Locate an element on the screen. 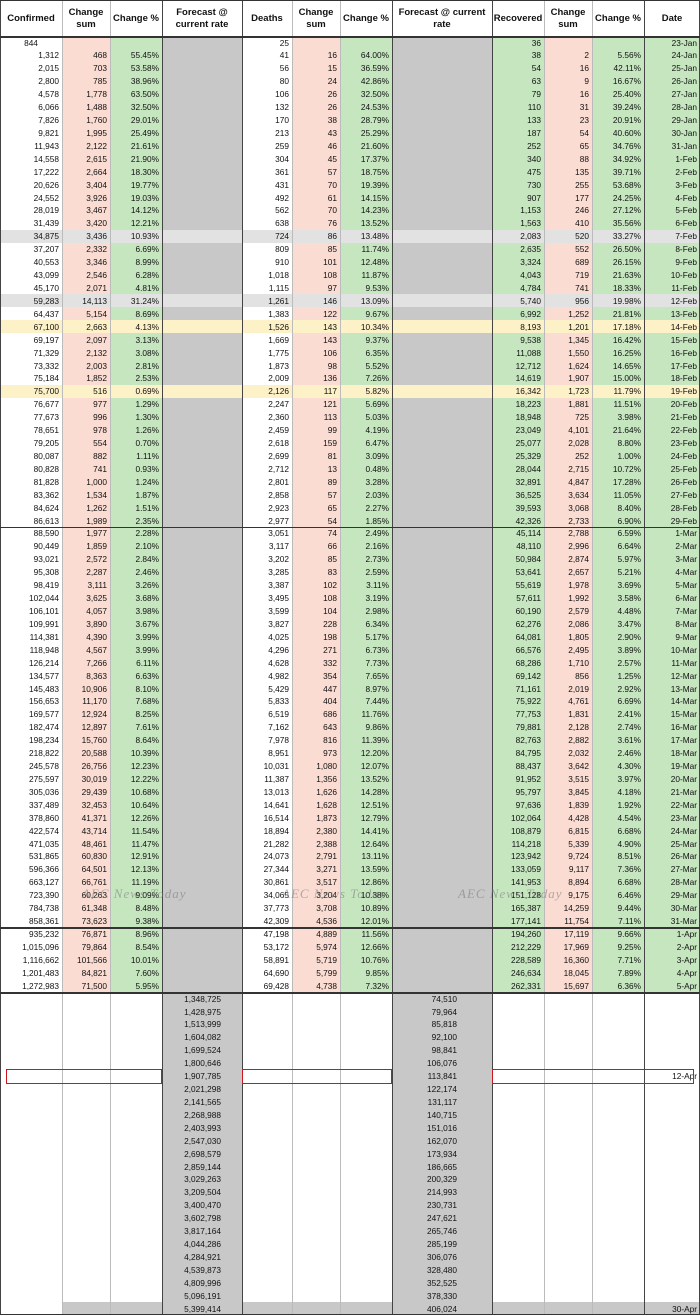 The image size is (700, 1315). rec-change-sum-cell: 2,882 is located at coordinates (578, 740).